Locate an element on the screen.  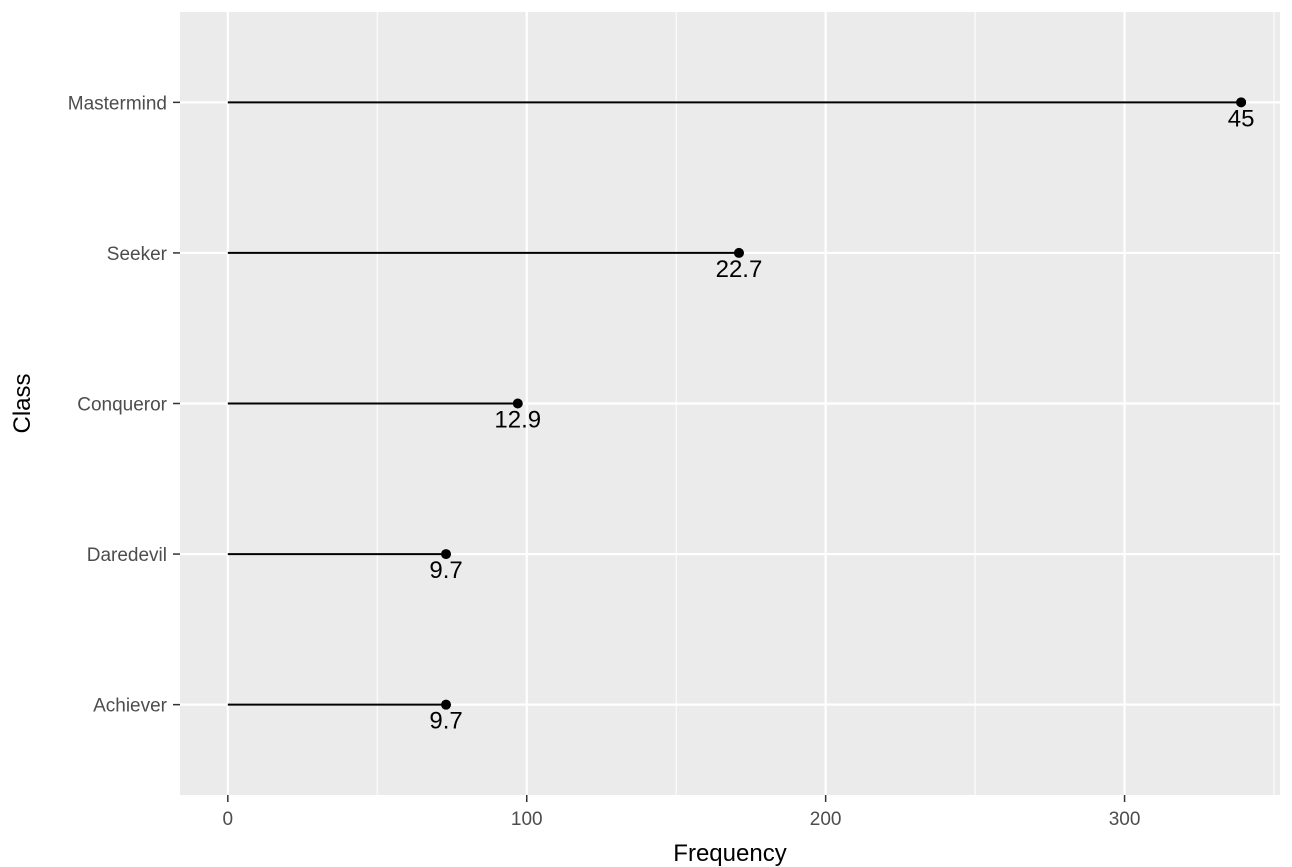
x-axis: 0 100 200 300 is located at coordinates (682, 812).